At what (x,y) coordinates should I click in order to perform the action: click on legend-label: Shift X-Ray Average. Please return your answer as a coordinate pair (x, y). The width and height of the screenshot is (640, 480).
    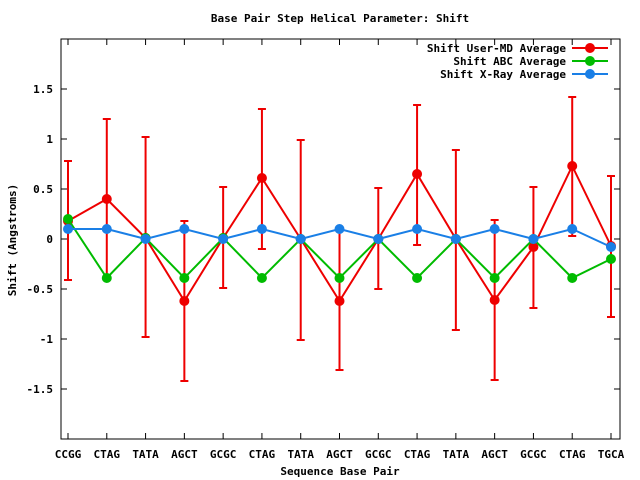
    Looking at the image, I should click on (503, 74).